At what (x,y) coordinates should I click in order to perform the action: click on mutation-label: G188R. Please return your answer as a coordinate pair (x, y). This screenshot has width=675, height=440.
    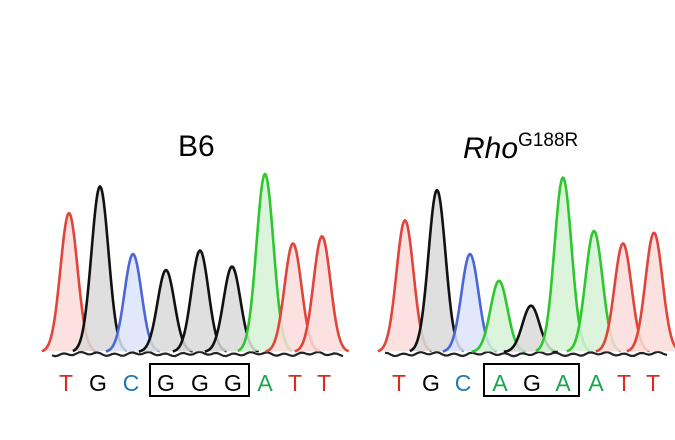
    Looking at the image, I should click on (548, 140).